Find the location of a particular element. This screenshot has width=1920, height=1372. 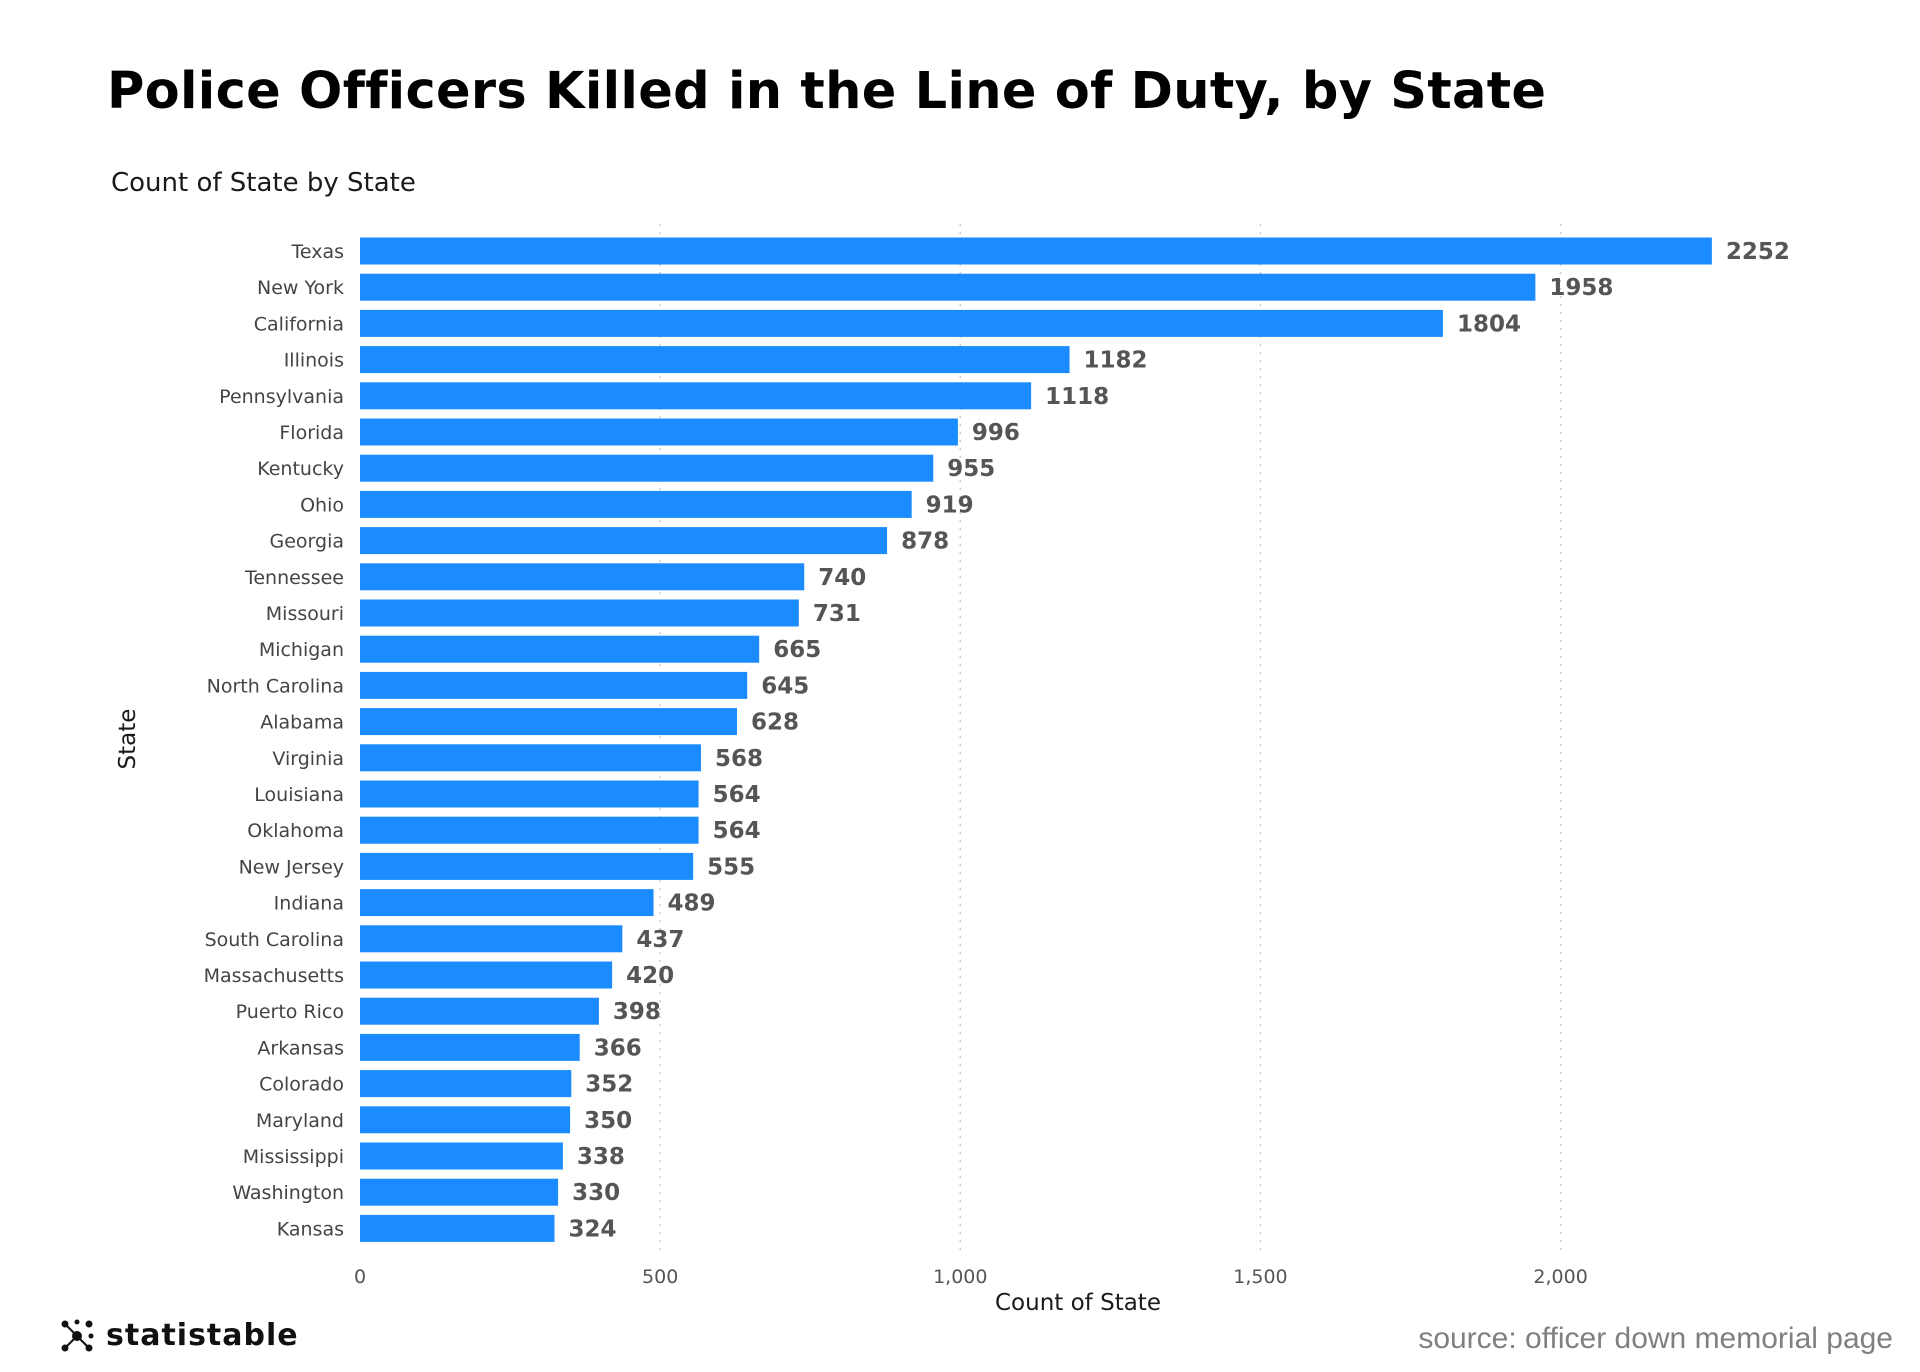

x-tick-label: 1,000 is located at coordinates (960, 1277).